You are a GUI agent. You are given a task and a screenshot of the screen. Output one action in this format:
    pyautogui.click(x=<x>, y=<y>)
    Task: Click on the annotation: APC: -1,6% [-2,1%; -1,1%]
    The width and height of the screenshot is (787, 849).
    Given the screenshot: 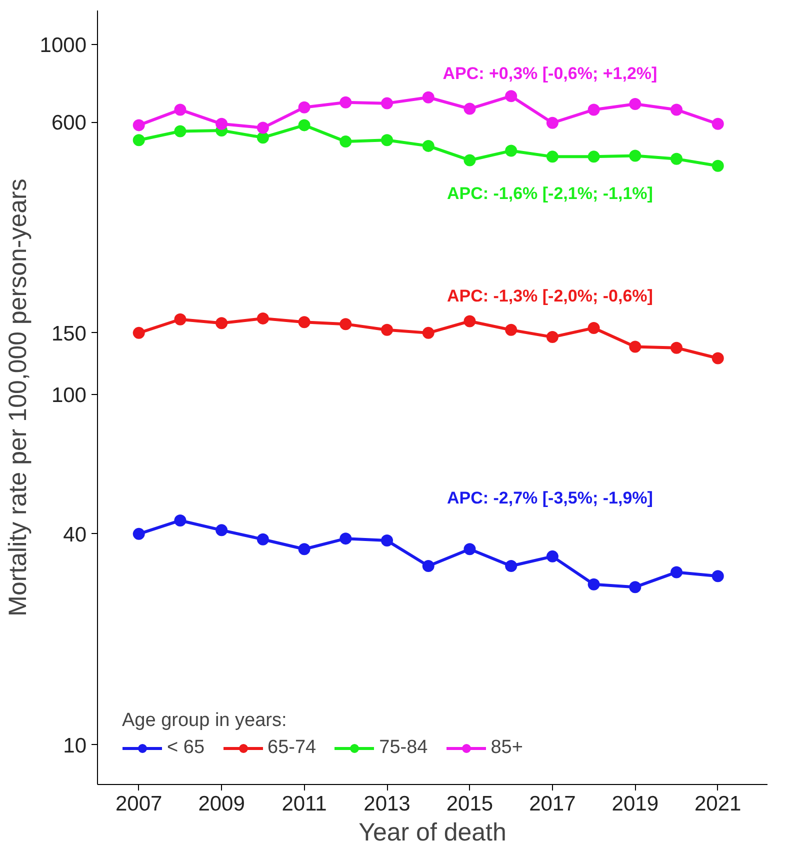 What is the action you would take?
    pyautogui.click(x=549, y=194)
    